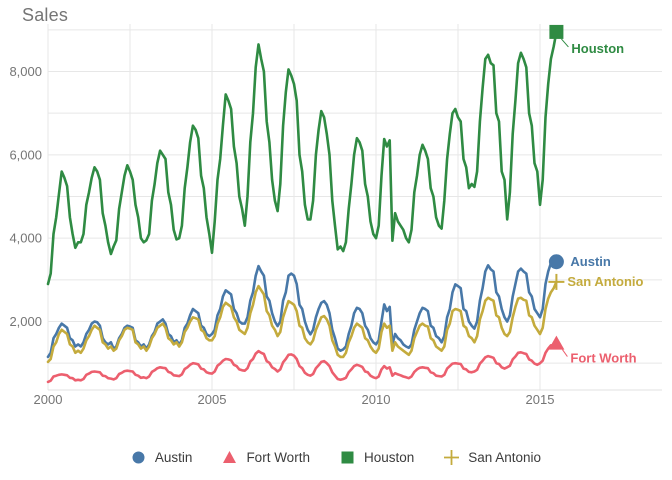 This screenshot has width=672, height=480. Describe the element at coordinates (347, 457) in the screenshot. I see `square-icon` at that location.